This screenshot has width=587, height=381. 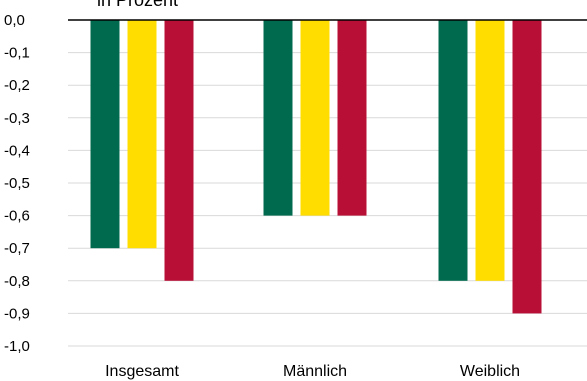 What do you see at coordinates (315, 371) in the screenshot?
I see `category-label: Männlich` at bounding box center [315, 371].